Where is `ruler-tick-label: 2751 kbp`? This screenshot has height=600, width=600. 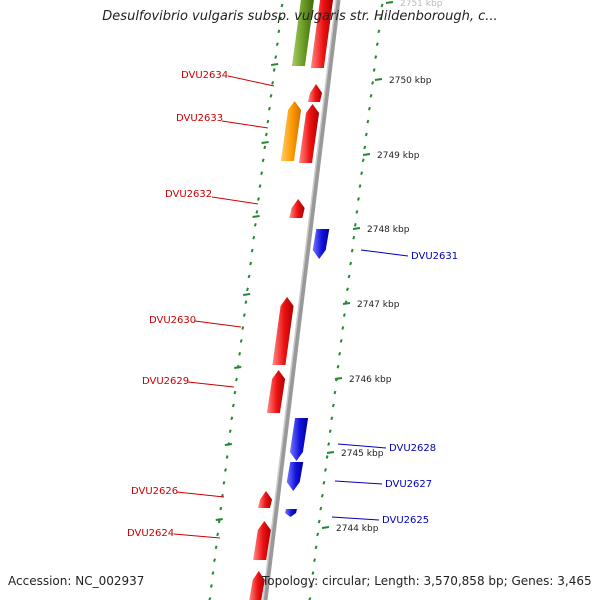 ruler-tick-label: 2751 kbp is located at coordinates (421, 4).